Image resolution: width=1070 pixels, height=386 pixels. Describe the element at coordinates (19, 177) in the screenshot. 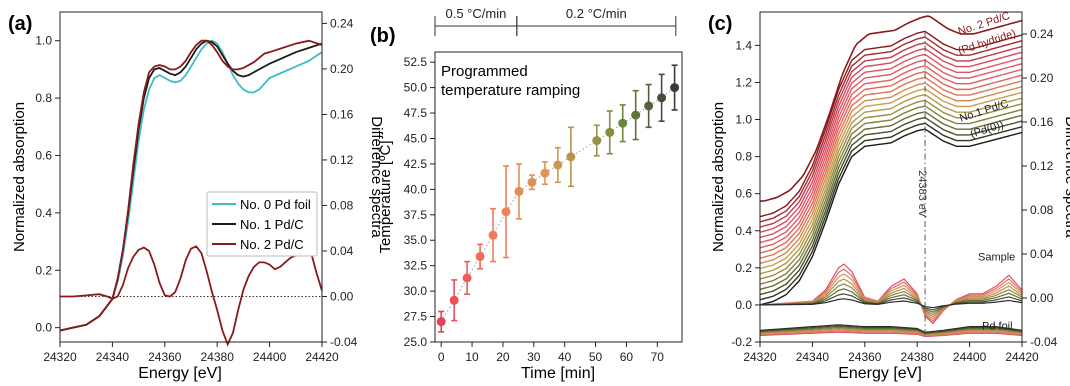

I see `panel-a-ylabel: Normalized absorption` at that location.